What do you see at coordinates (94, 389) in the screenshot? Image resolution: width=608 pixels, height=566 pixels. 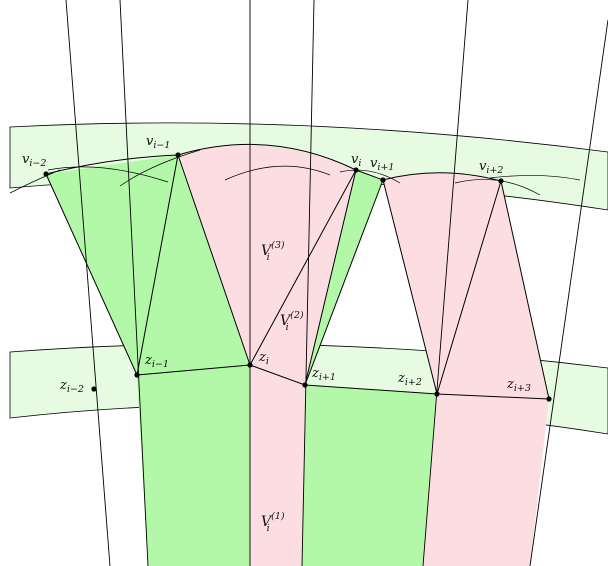 I see `vertex-z-im2` at bounding box center [94, 389].